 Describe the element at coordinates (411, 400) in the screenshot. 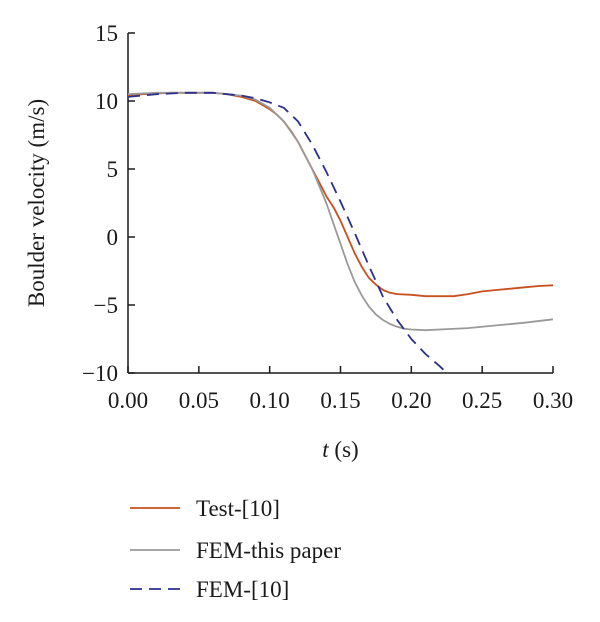

I see `x-tick-label: 0.20` at that location.